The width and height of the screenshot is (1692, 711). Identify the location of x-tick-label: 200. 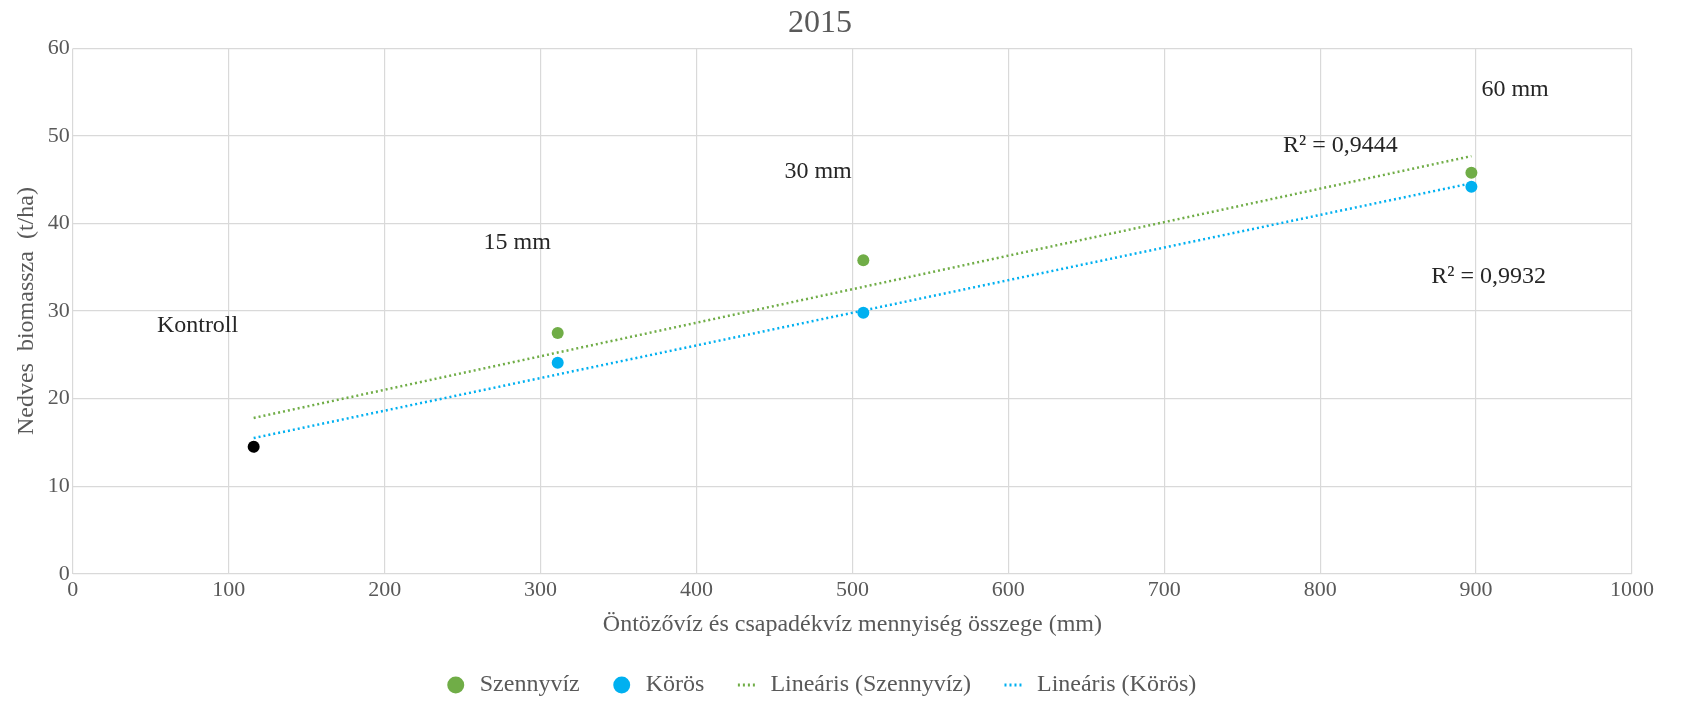
(385, 588).